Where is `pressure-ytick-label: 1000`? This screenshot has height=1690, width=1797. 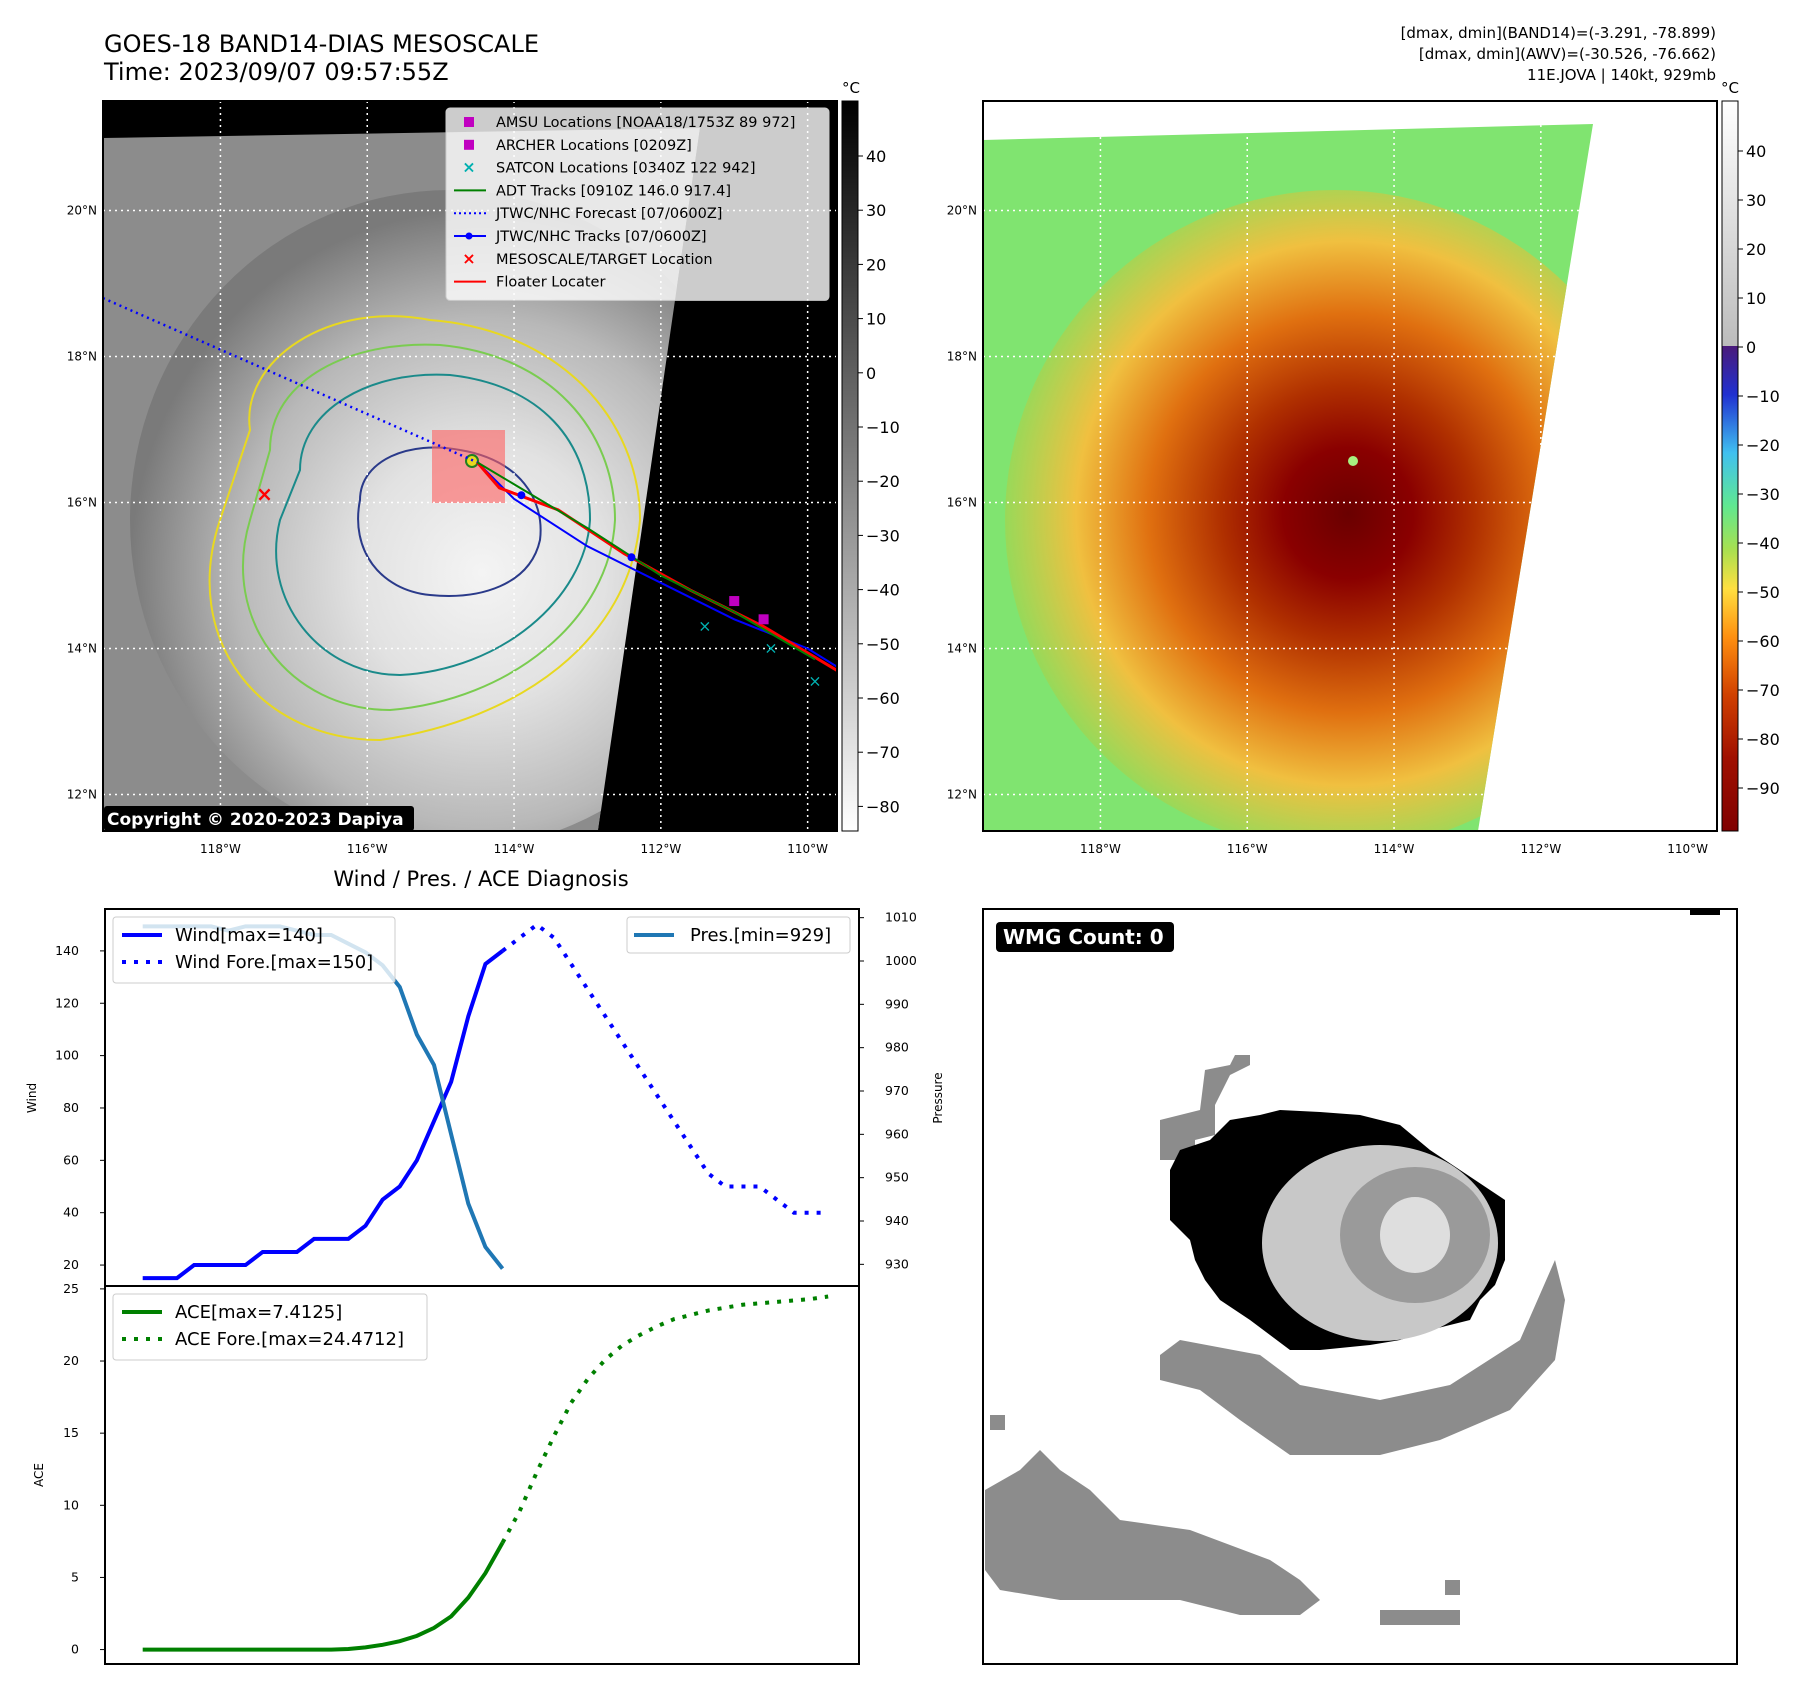 pressure-ytick-label: 1000 is located at coordinates (901, 960).